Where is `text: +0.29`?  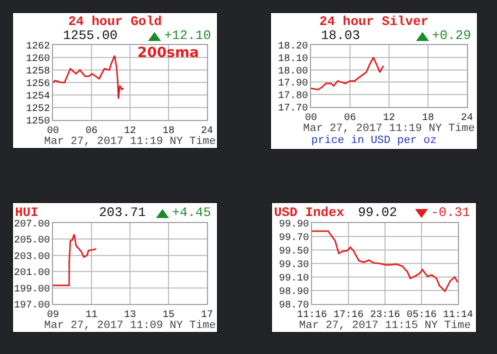 text: +0.29 is located at coordinates (451, 35).